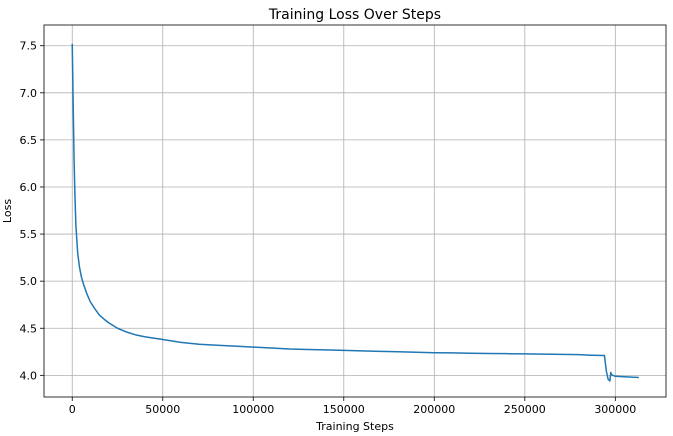  Describe the element at coordinates (29, 187) in the screenshot. I see `y-tick-label: 6.0` at that location.